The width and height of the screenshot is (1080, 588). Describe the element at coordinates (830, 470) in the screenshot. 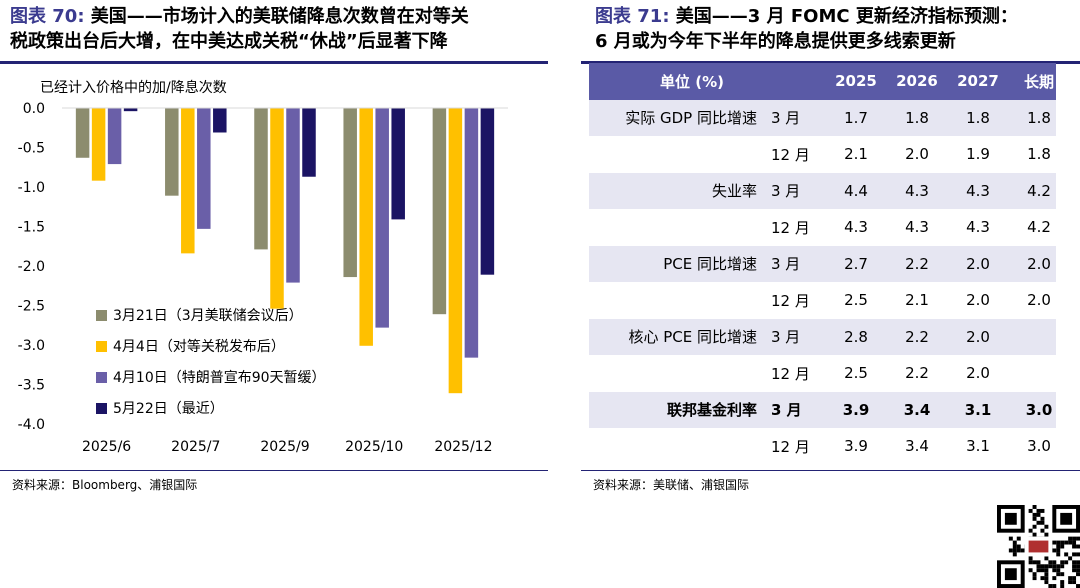

I see `right-source-rule` at that location.